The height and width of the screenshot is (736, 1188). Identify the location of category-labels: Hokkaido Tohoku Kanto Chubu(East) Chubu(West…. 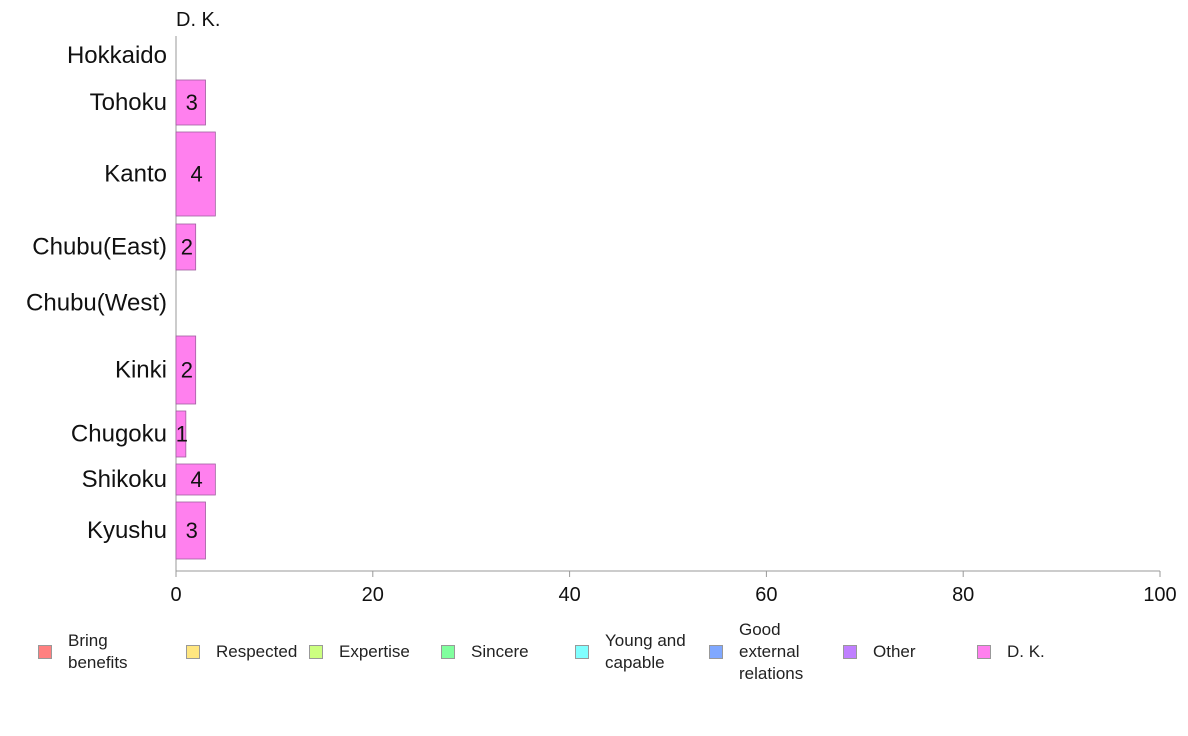
(96, 293).